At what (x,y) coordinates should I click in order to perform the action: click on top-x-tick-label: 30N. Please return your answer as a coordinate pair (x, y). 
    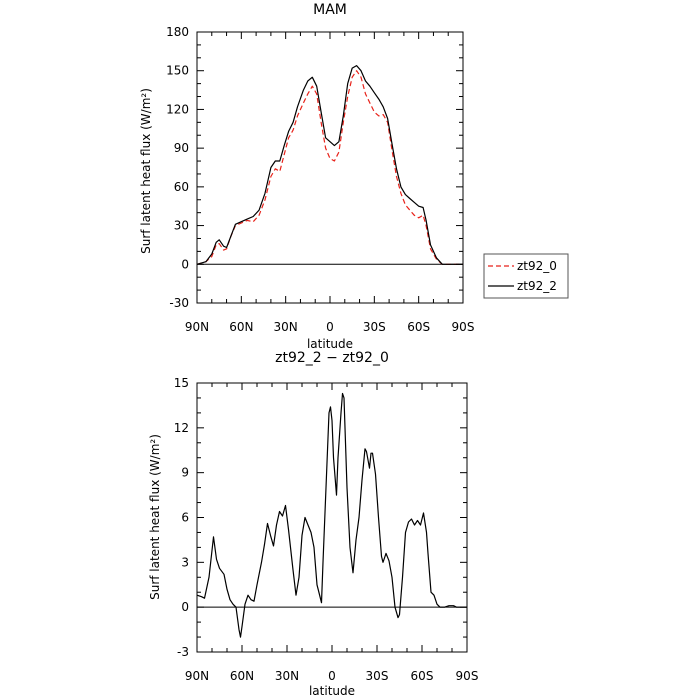
    Looking at the image, I should click on (286, 327).